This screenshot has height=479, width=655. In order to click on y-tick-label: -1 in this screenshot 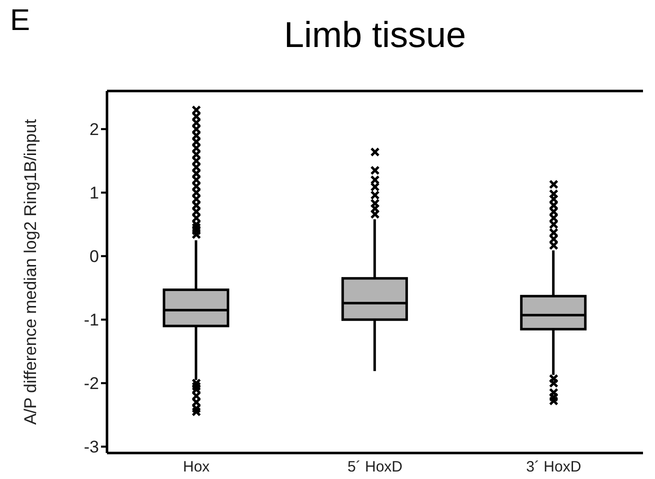, I will do `click(91, 320)`.